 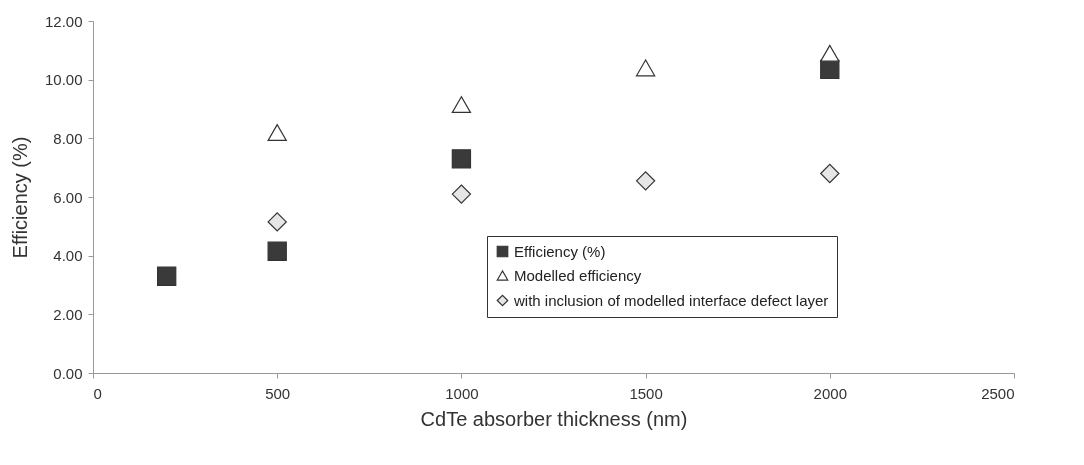 I want to click on x-tick-label: 2500, so click(x=998, y=393).